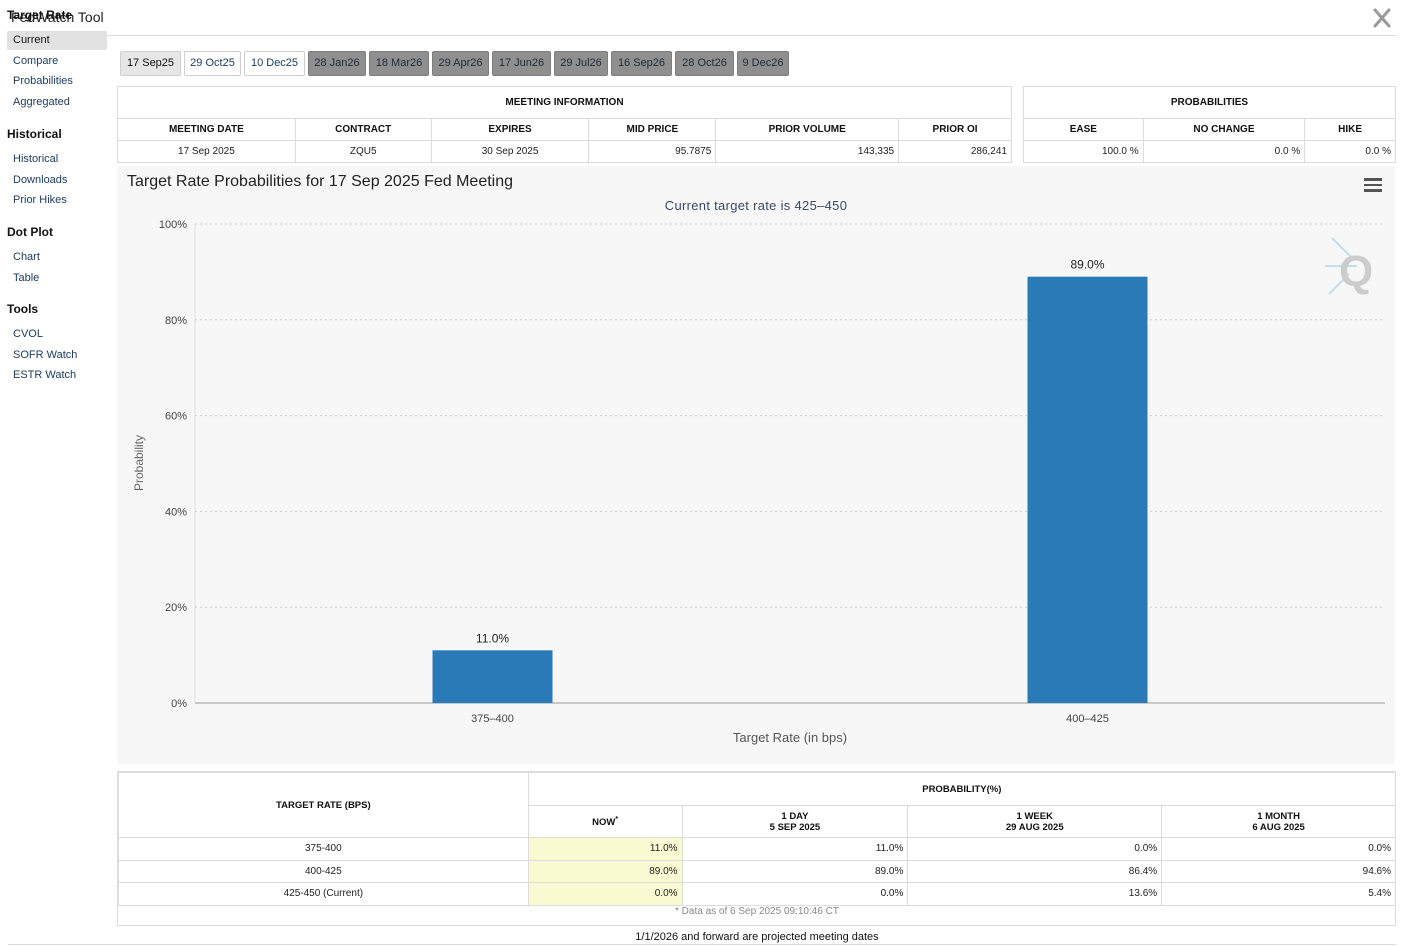  What do you see at coordinates (807, 151) in the screenshot?
I see `meeting-value-prior-volume: 143,335` at bounding box center [807, 151].